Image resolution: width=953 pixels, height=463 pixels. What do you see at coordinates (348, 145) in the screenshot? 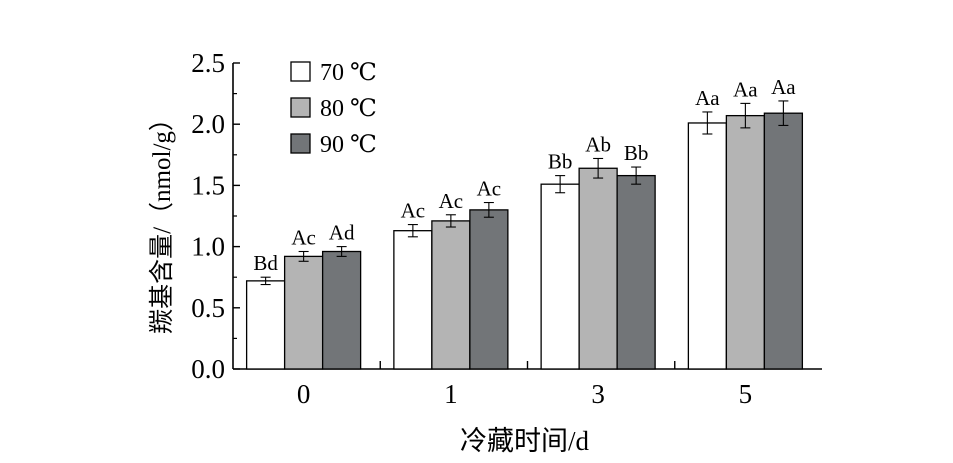
I see `legend-label: 90 ℃` at bounding box center [348, 145].